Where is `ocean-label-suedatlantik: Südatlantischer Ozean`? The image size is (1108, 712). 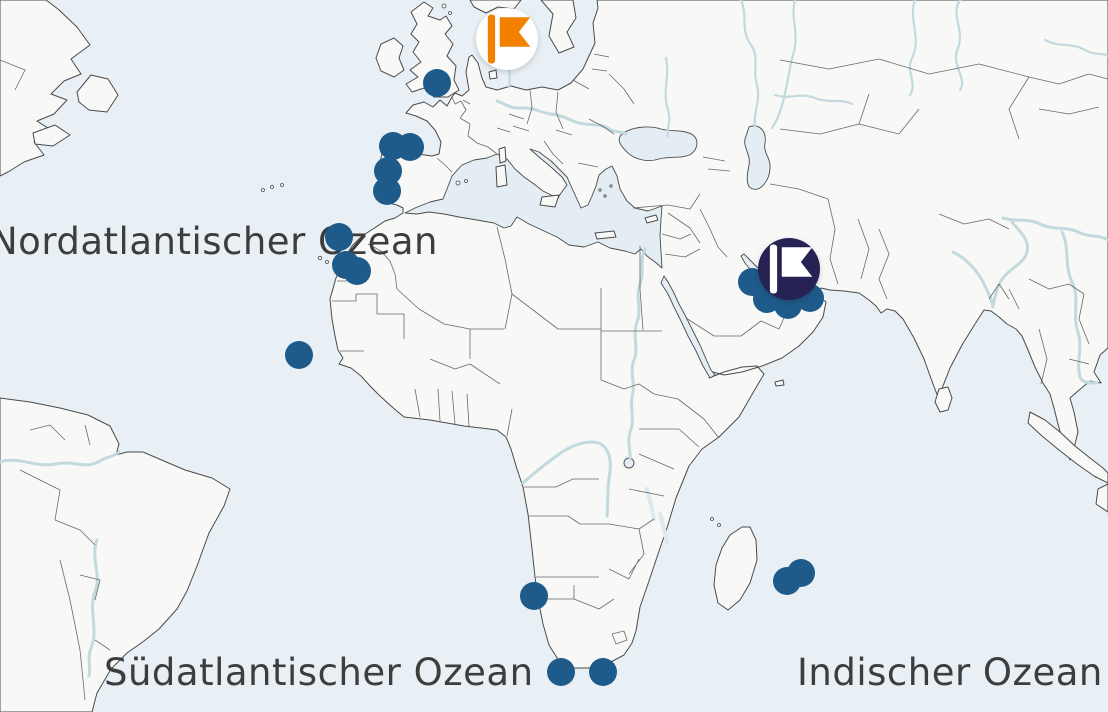 ocean-label-suedatlantik: Südatlantischer Ozean is located at coordinates (319, 672).